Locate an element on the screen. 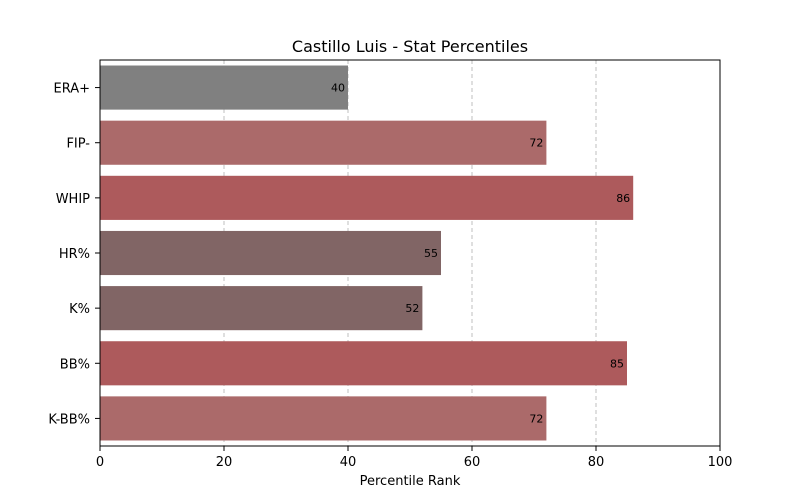  data-label: 55 is located at coordinates (431, 253).